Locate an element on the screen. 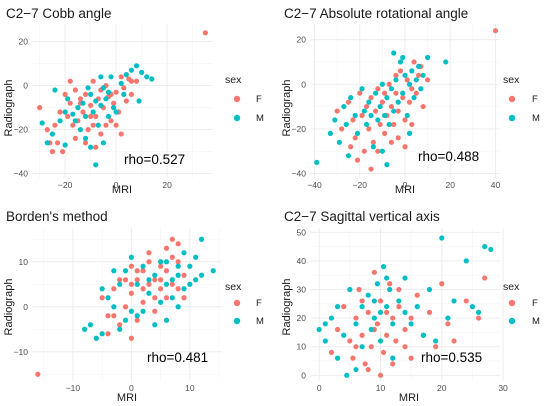  y-tick-label: 50 is located at coordinates (302, 232).